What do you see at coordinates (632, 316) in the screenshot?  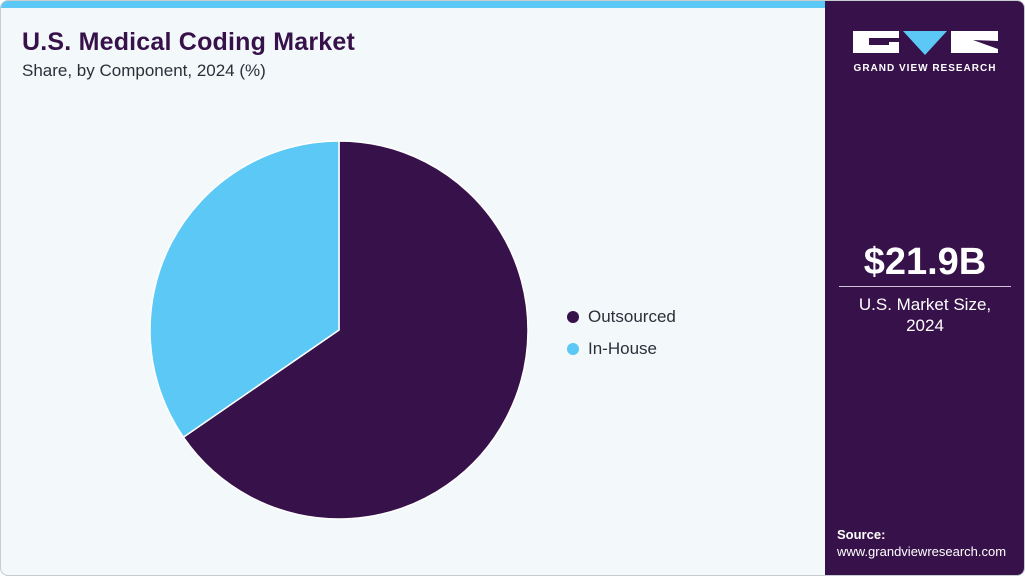 I see `legend-label: Outsourced` at bounding box center [632, 316].